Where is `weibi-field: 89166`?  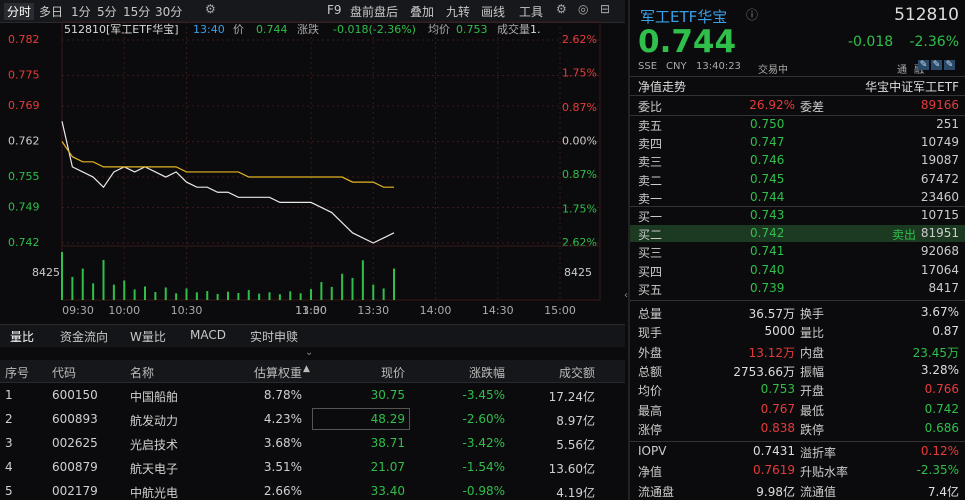
weibi-field: 89166 is located at coordinates (939, 105).